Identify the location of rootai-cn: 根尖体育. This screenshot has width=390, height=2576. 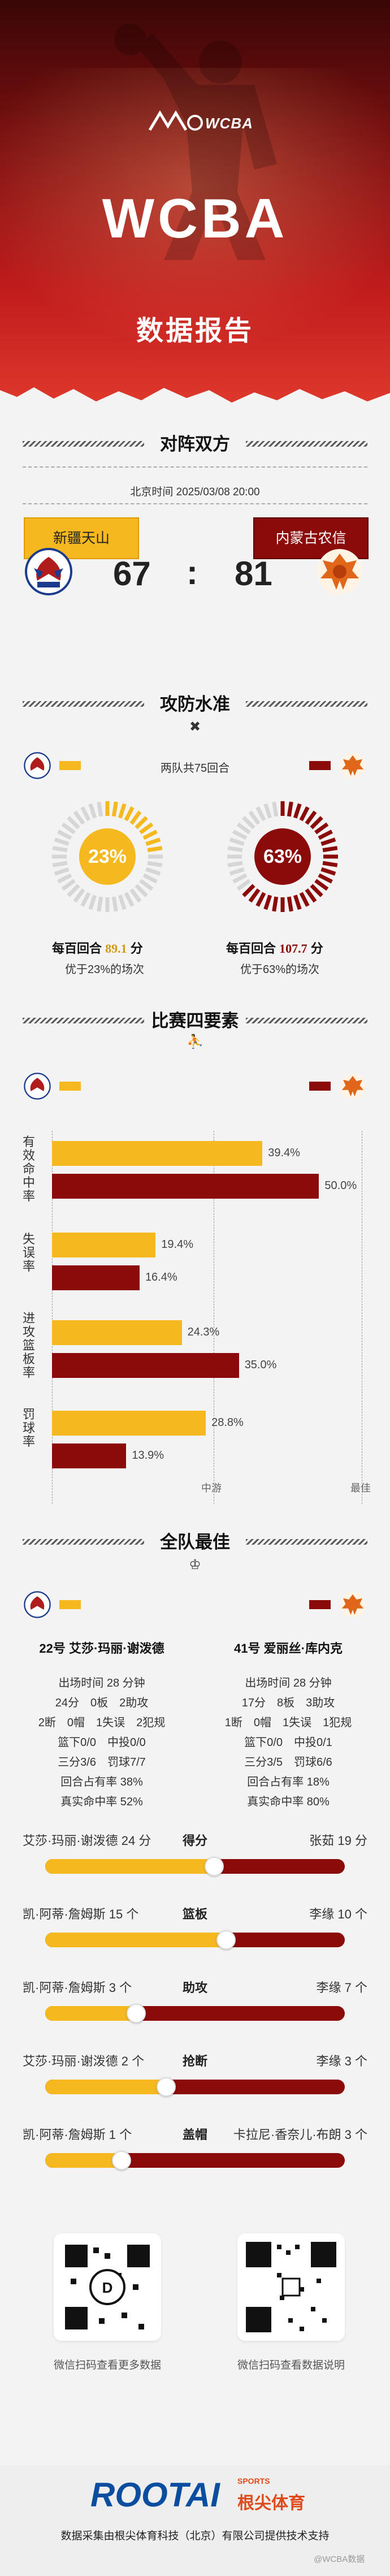
(271, 2503).